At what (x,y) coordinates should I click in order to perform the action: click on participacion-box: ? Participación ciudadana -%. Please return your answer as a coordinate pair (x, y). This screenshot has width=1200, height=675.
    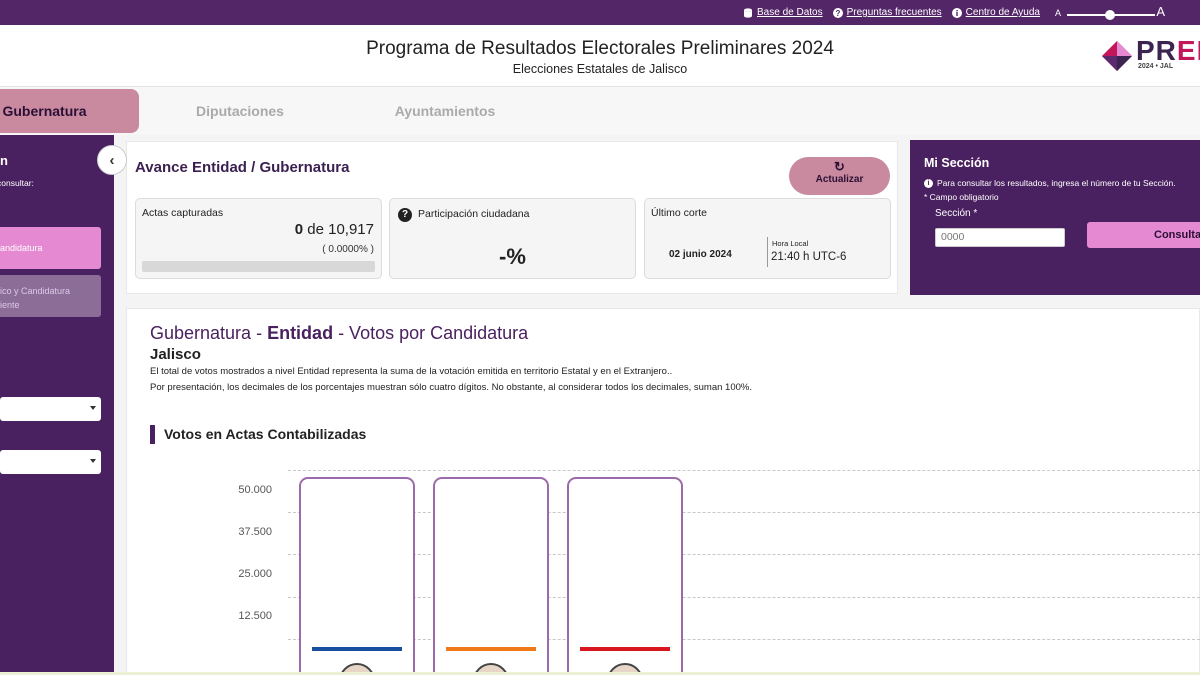
    Looking at the image, I should click on (512, 238).